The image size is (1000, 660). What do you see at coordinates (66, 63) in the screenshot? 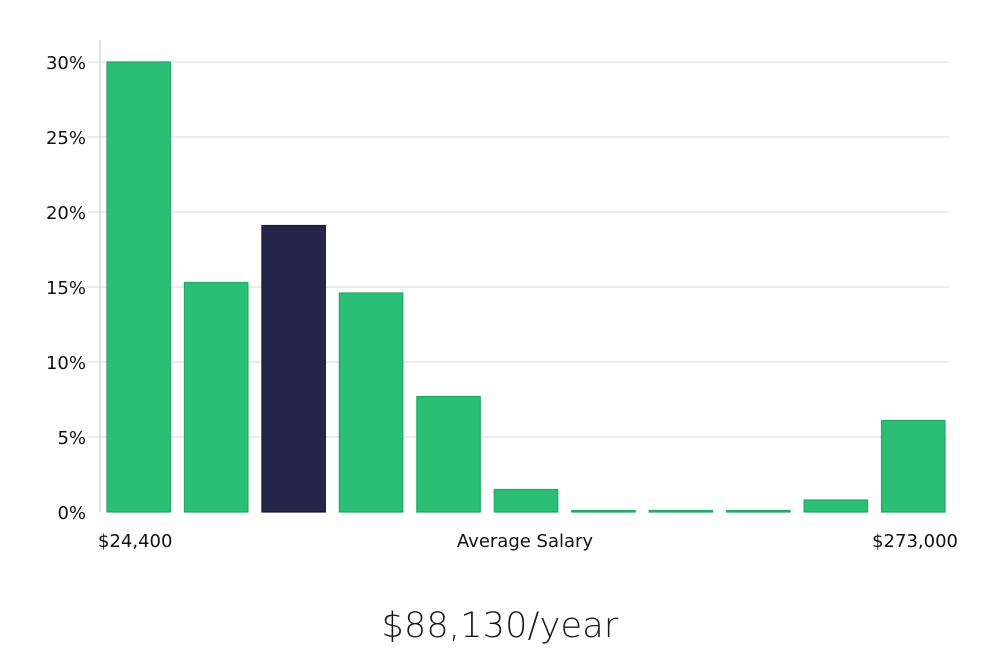
I see `y-tick-label: 30%` at bounding box center [66, 63].